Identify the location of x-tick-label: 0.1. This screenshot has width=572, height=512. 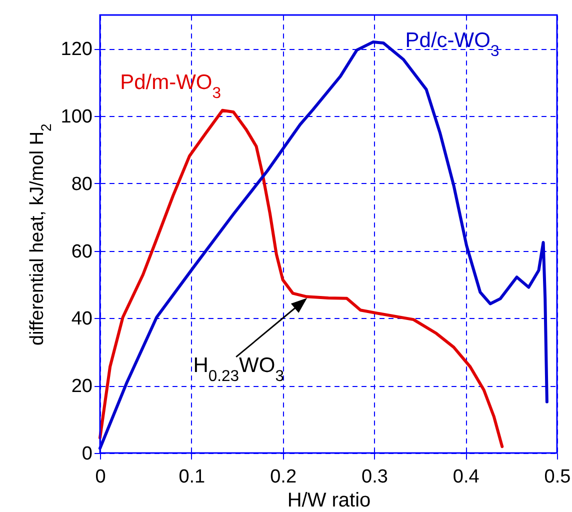
(192, 477).